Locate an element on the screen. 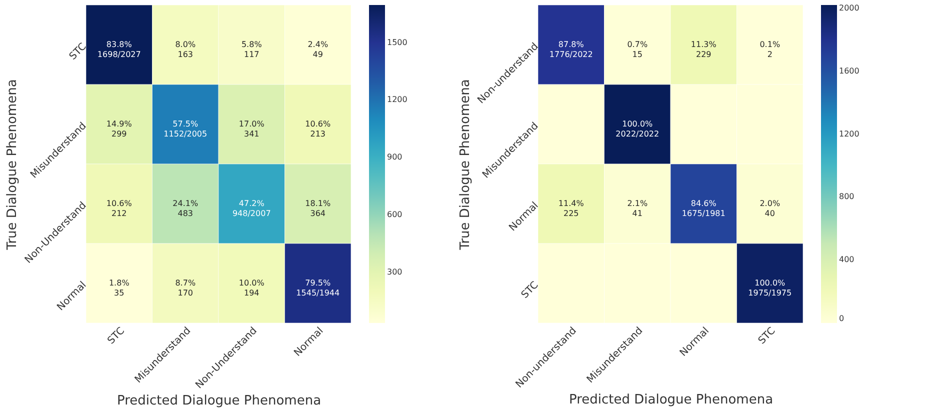  color-bar-label: 300 is located at coordinates (394, 271).